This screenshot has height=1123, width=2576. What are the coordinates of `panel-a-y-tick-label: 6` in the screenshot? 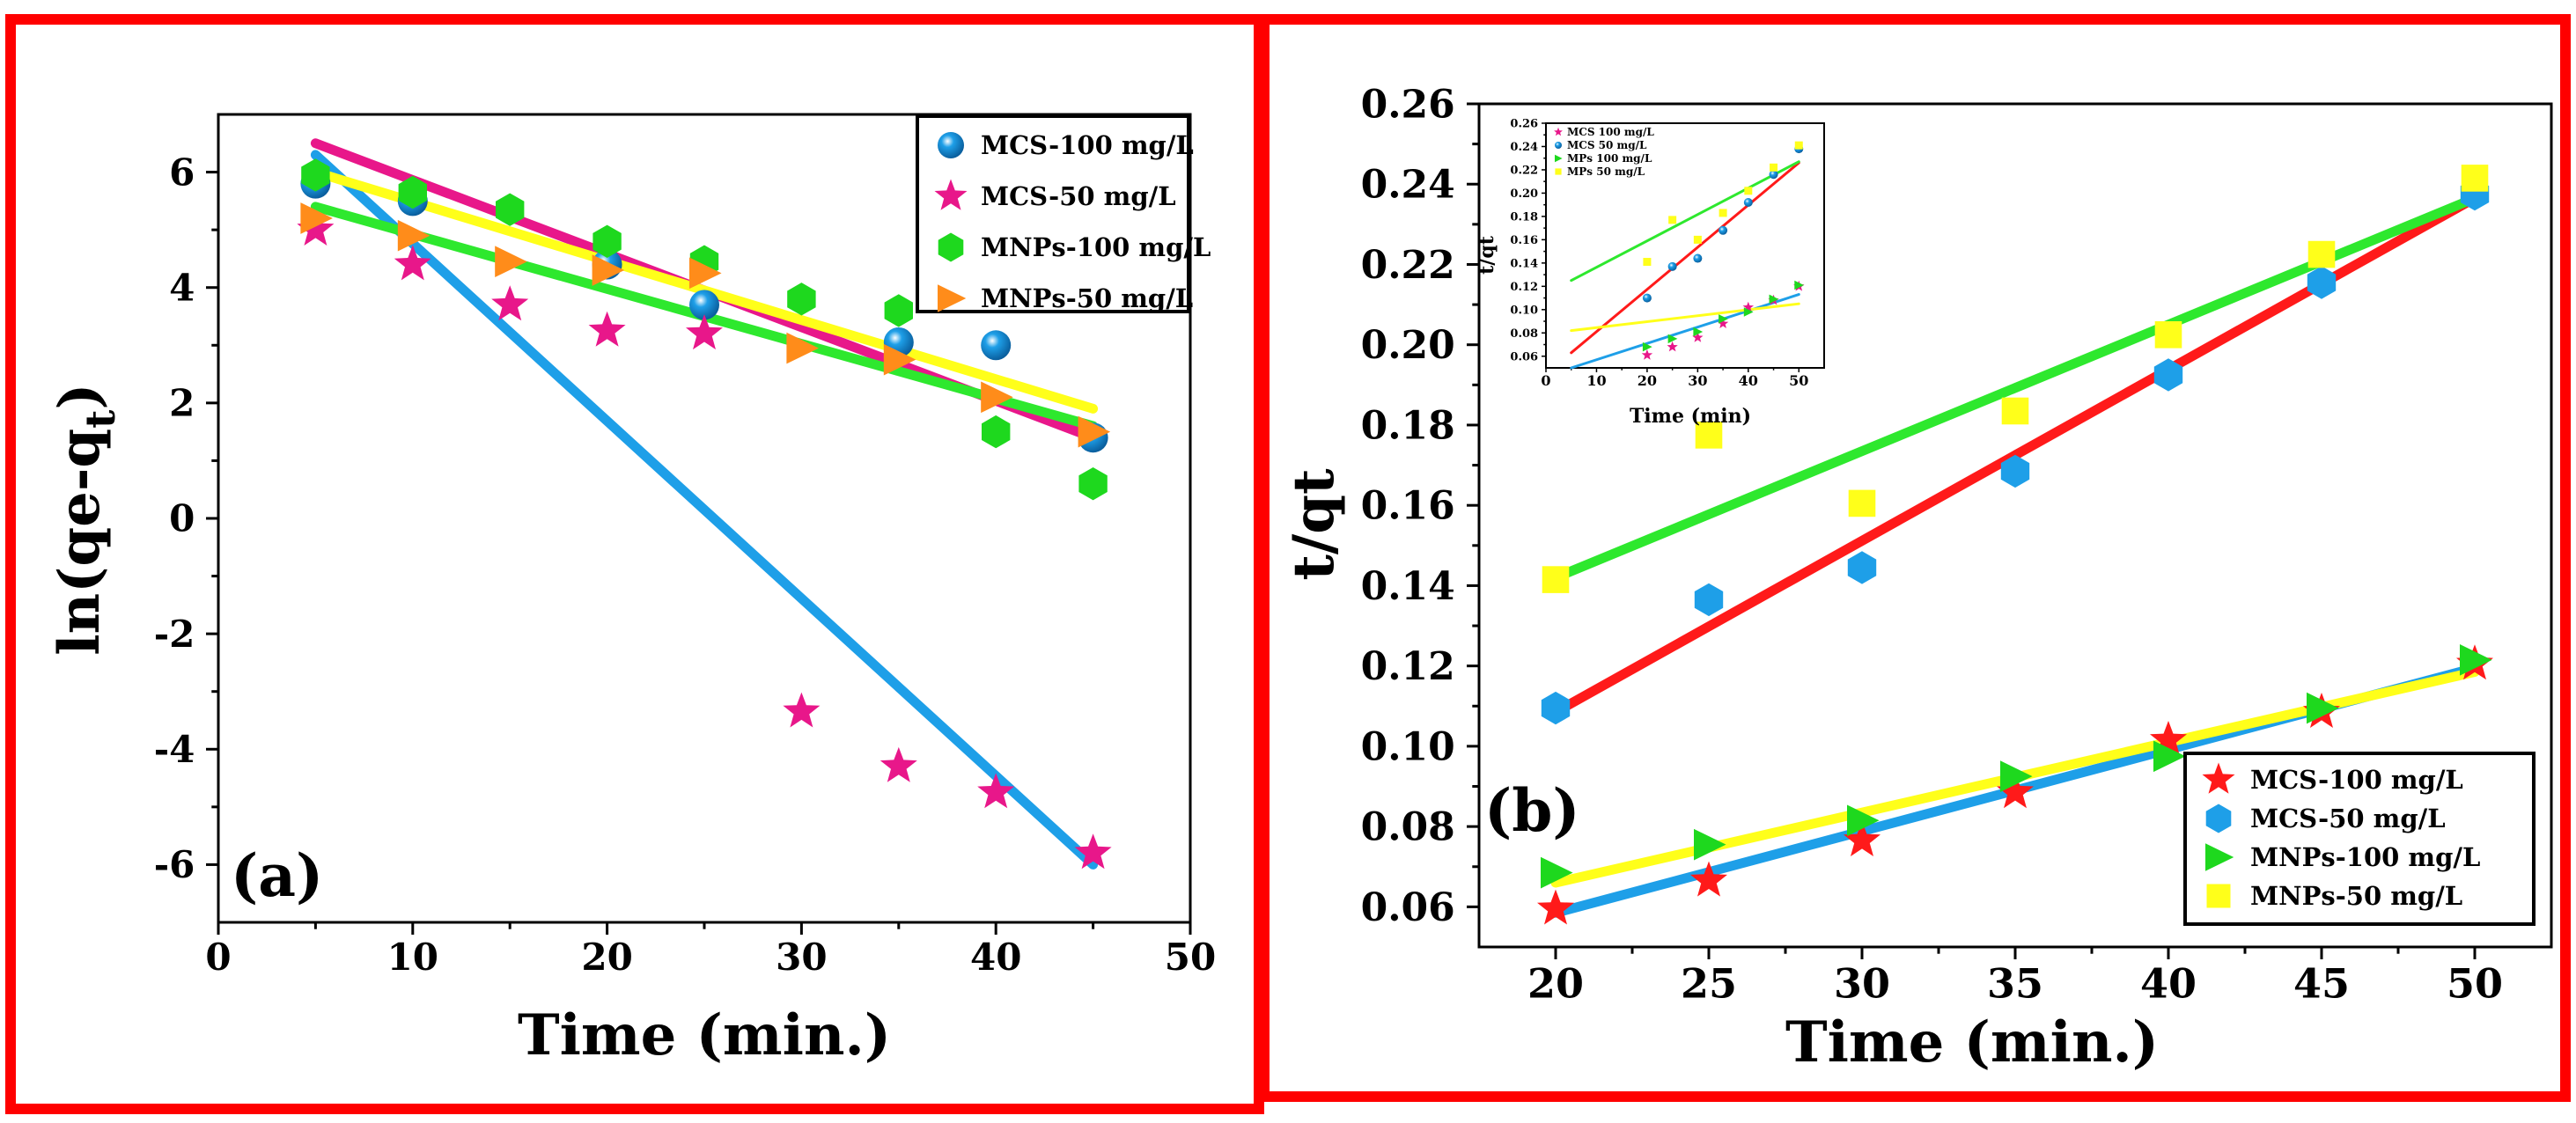 It's located at (182, 172).